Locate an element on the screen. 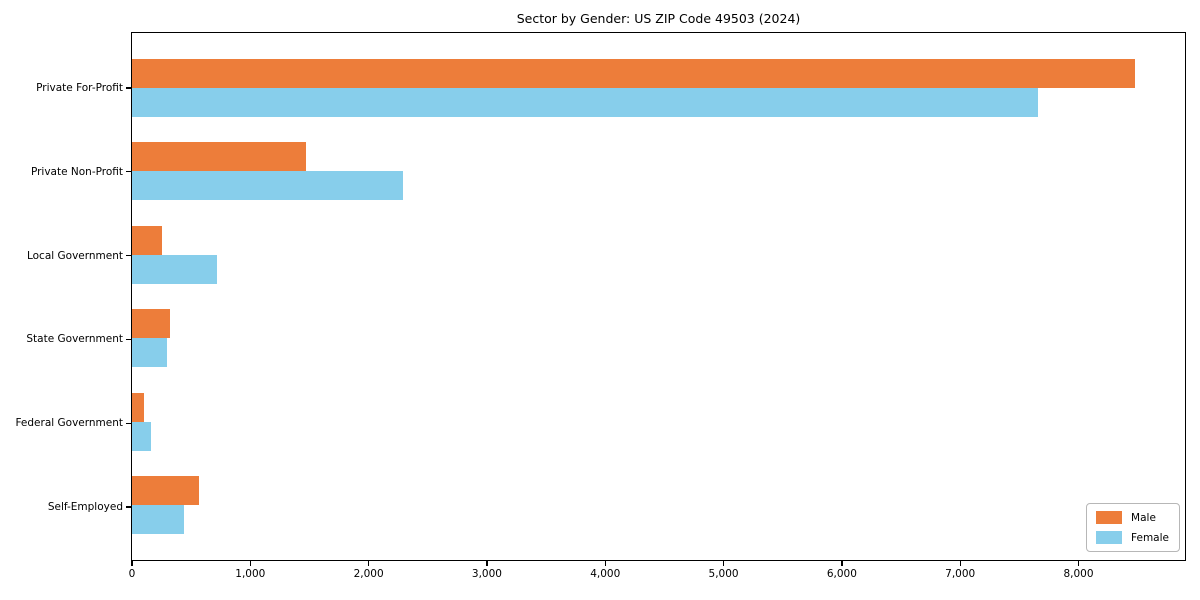 The image size is (1200, 600). legend-entry-female: Female is located at coordinates (1132, 537).